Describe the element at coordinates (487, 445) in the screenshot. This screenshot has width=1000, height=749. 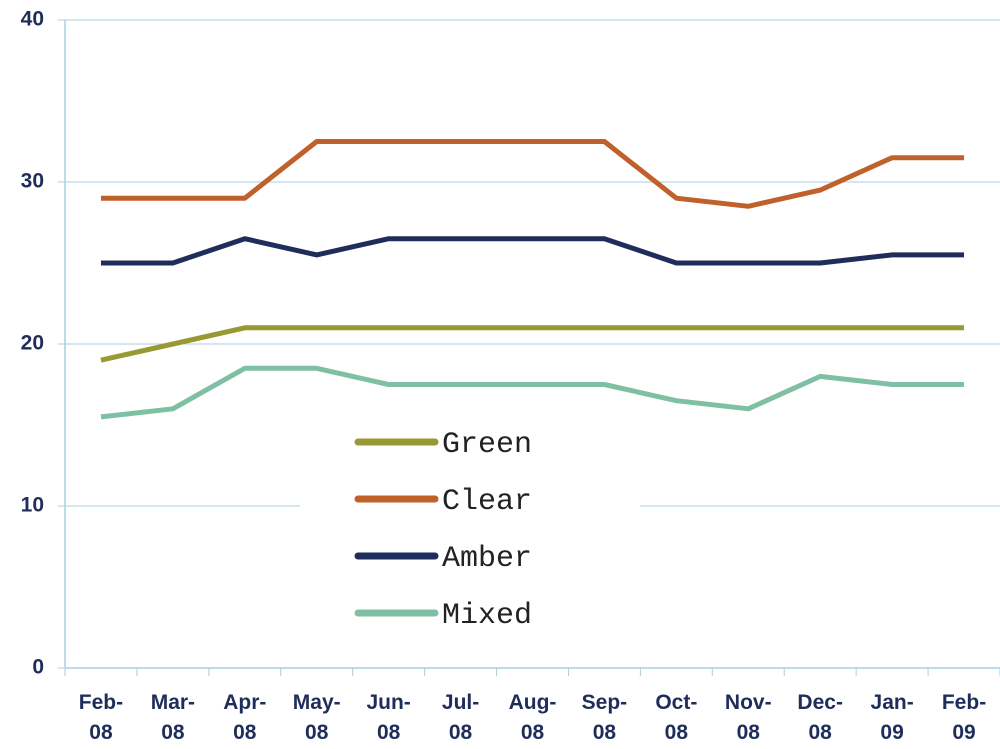
I see `legend-label: Green` at that location.